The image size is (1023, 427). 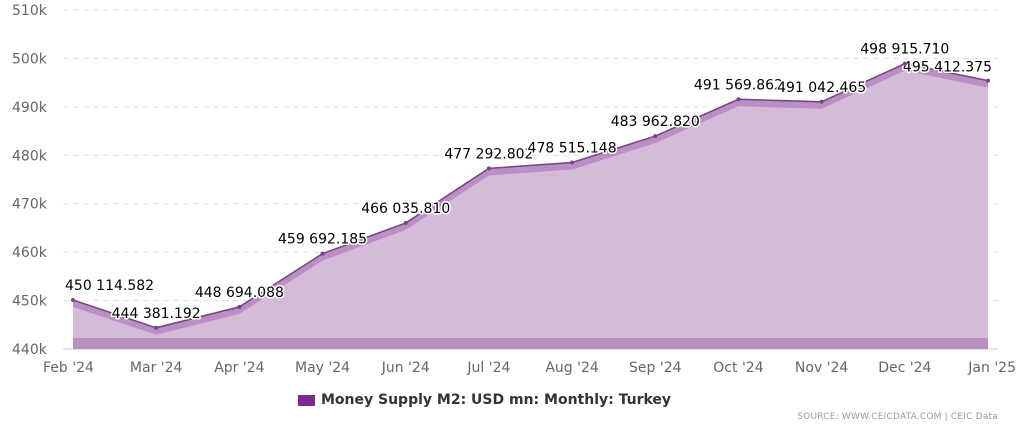 I want to click on source-note: SOURCE: WWW.CEICDATA.COM | CEIC Data, so click(x=897, y=417).